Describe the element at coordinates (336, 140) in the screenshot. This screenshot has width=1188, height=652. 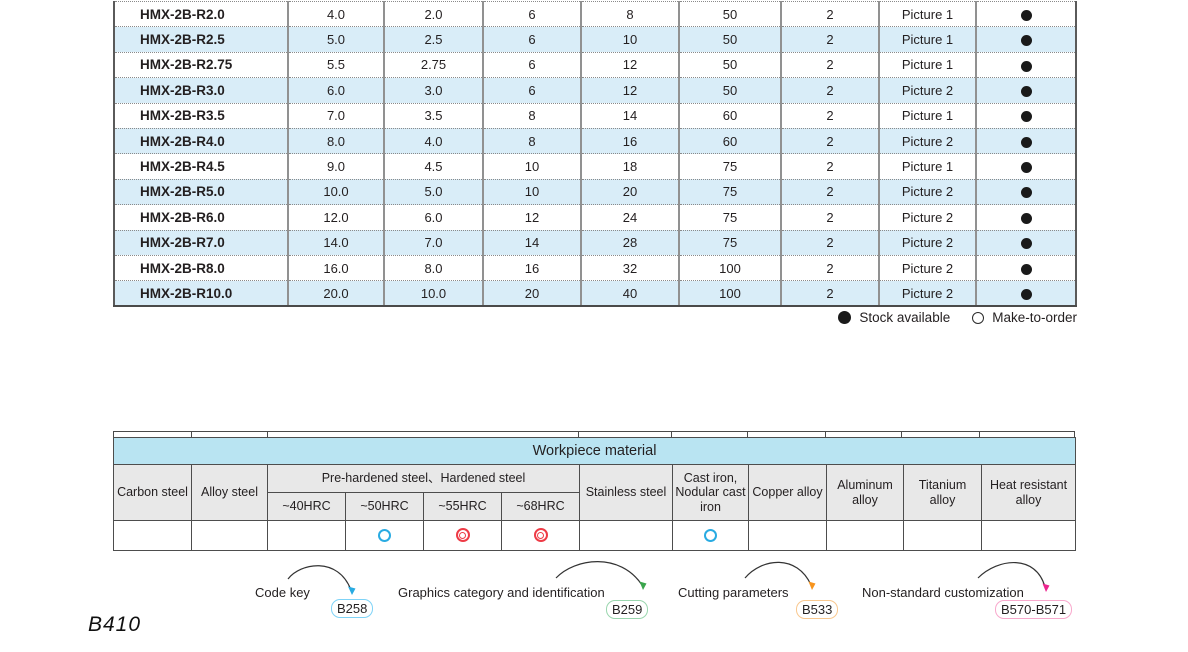
I see `spec-value: 8.0` at that location.